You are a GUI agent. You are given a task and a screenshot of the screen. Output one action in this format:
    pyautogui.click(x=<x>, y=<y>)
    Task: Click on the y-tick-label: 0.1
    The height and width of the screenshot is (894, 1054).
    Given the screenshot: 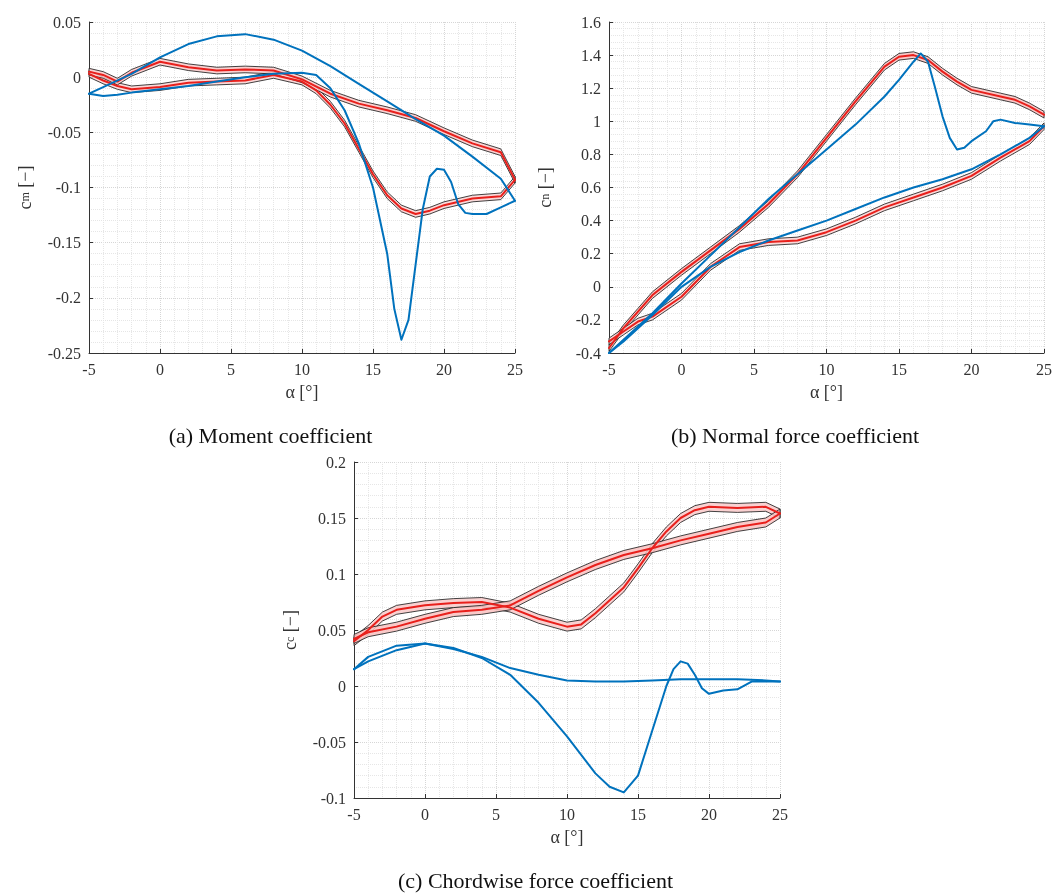 What is the action you would take?
    pyautogui.click(x=336, y=574)
    